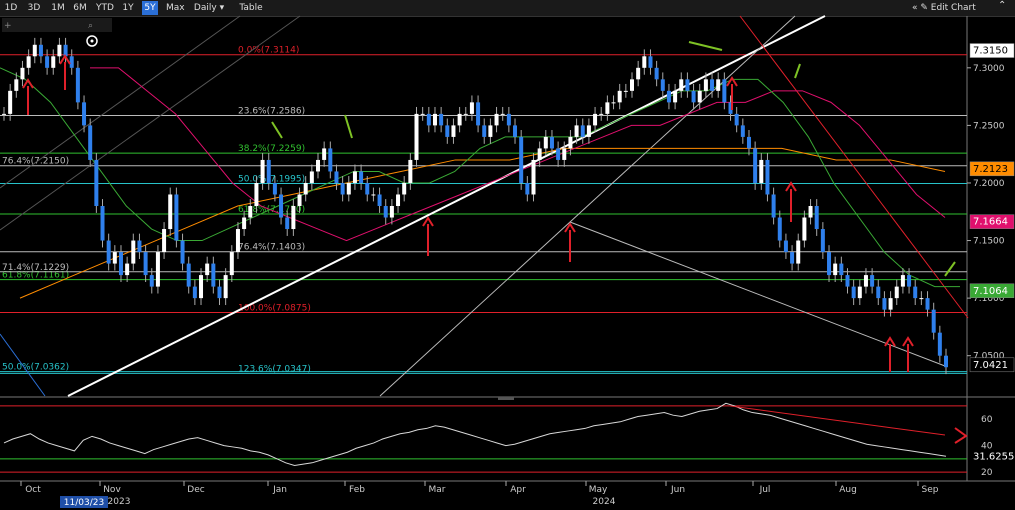 The width and height of the screenshot is (1015, 510). Describe the element at coordinates (35, 276) in the screenshot. I see `fib-level-label: 61.8%(7.1161)` at that location.